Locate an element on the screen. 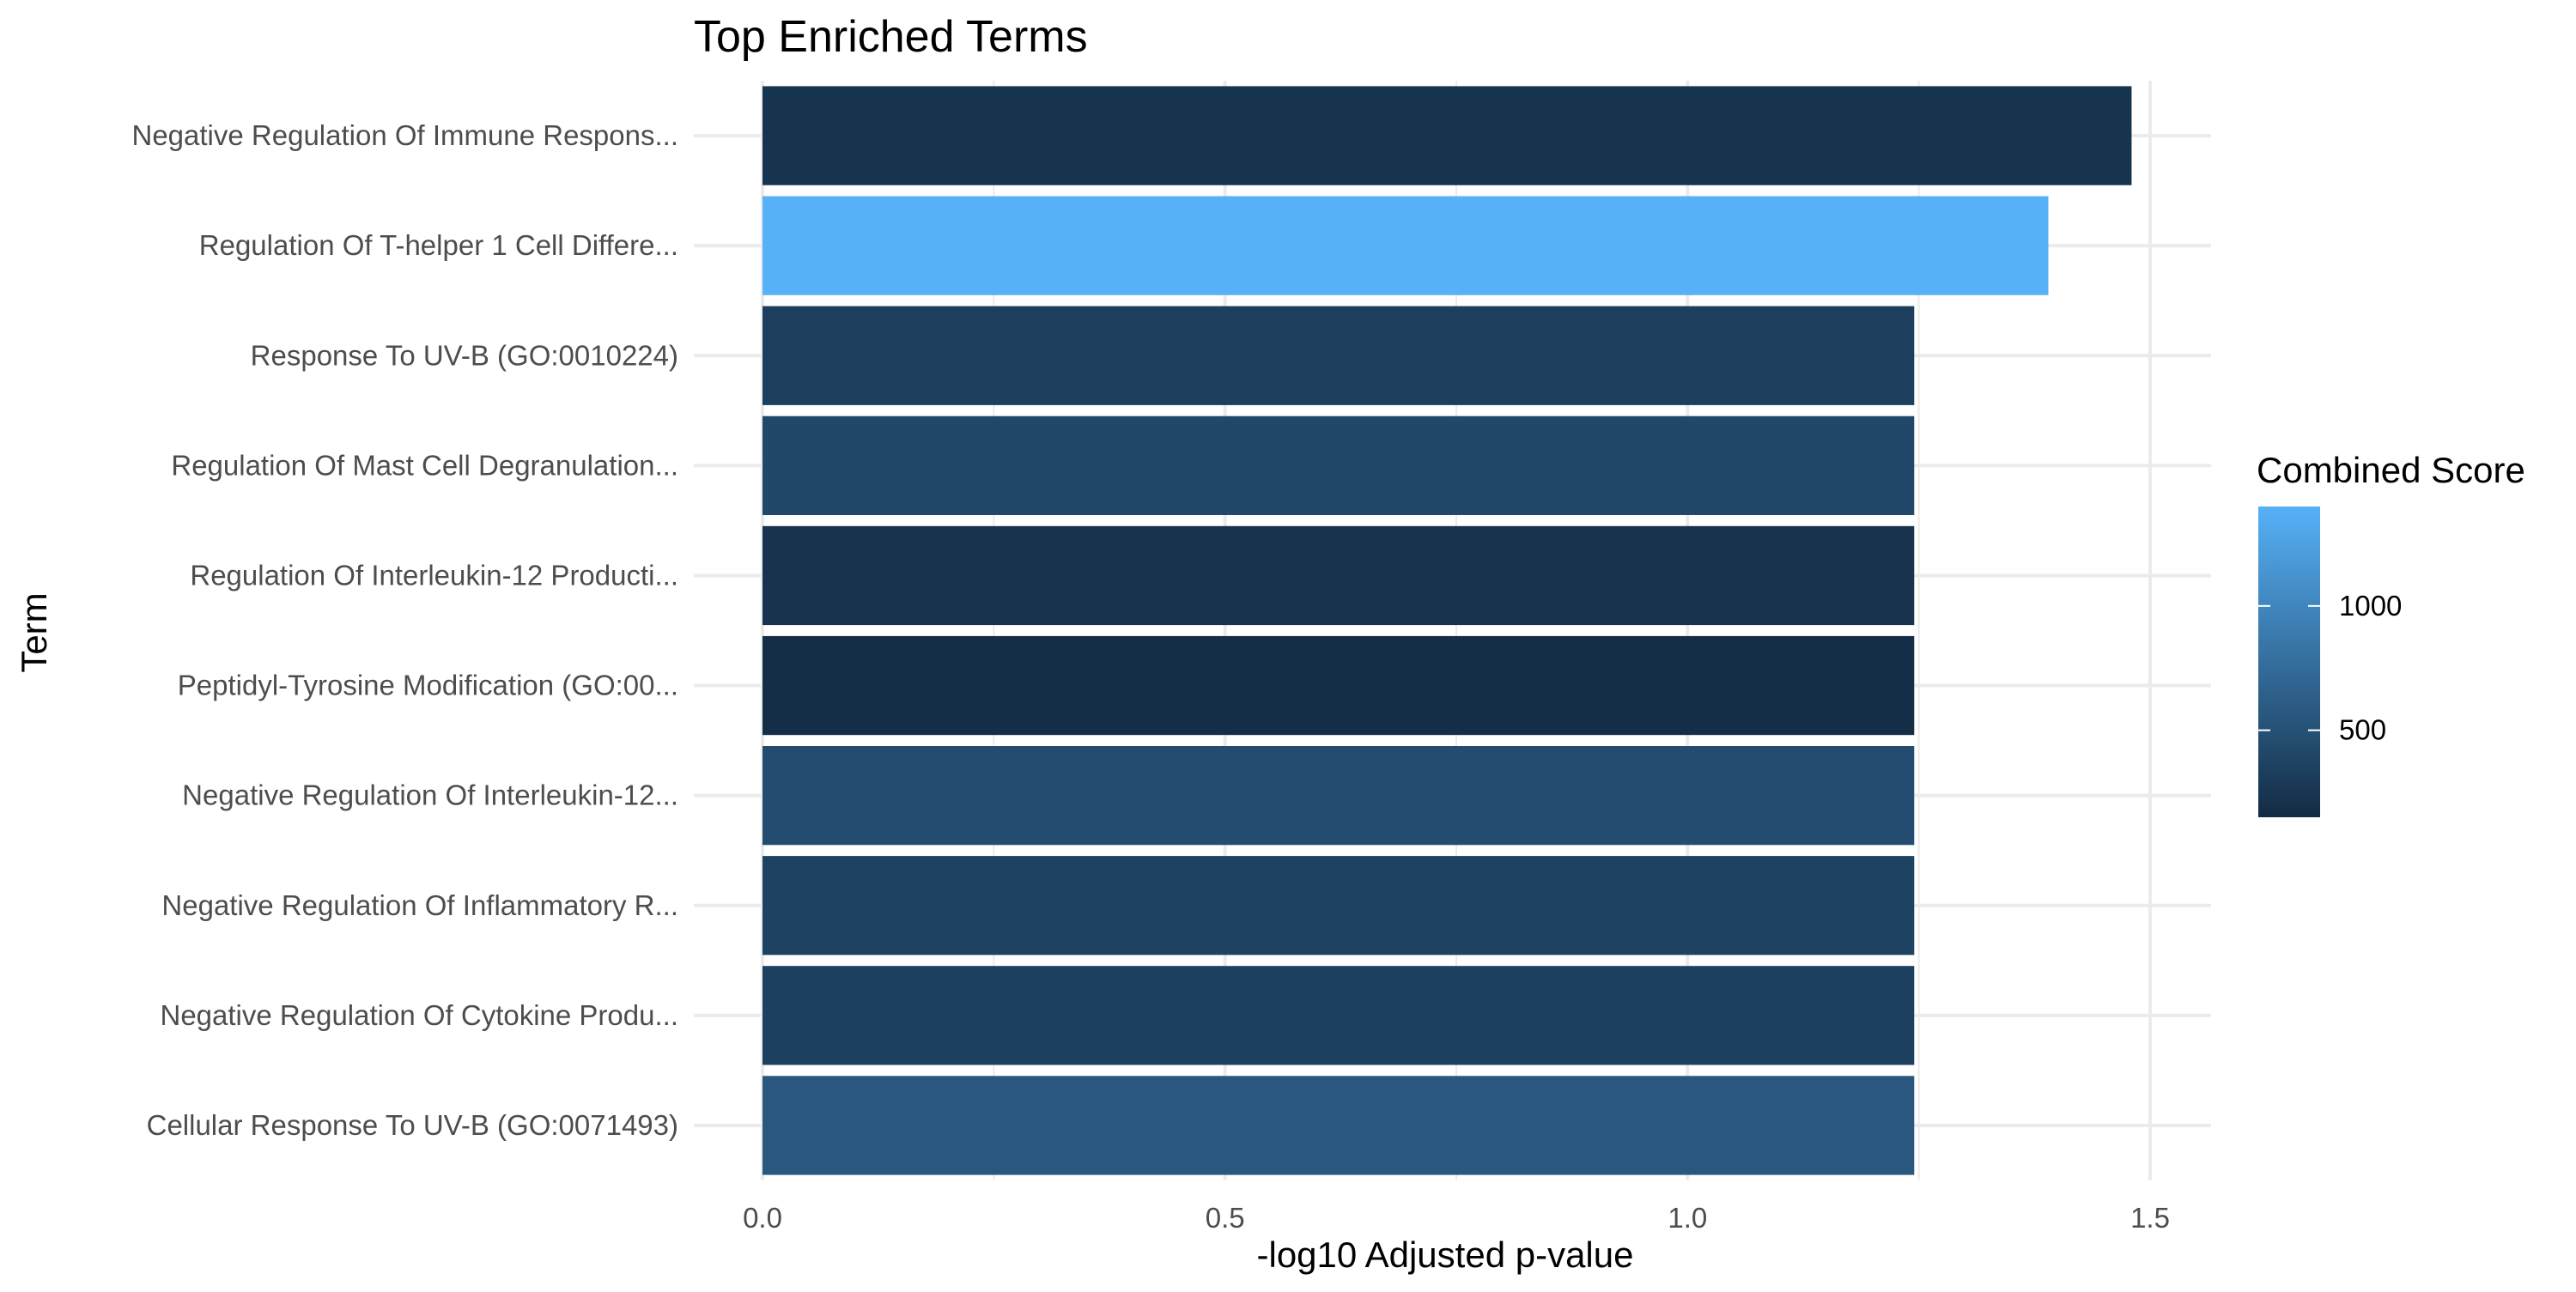 This screenshot has width=2576, height=1292. x-tick-labels: 0.0 0.5 1.0 1.5 is located at coordinates (1456, 1218).